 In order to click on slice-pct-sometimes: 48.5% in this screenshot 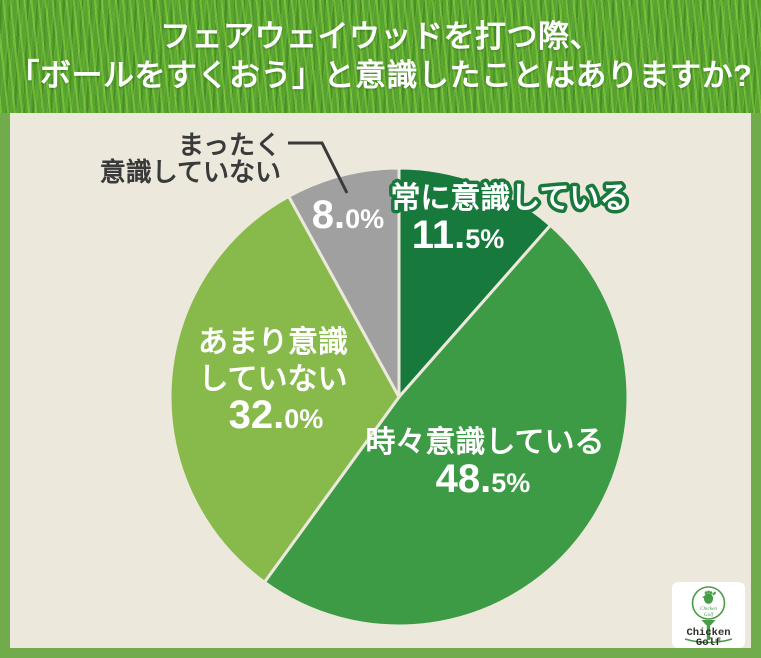, I will do `click(483, 479)`.